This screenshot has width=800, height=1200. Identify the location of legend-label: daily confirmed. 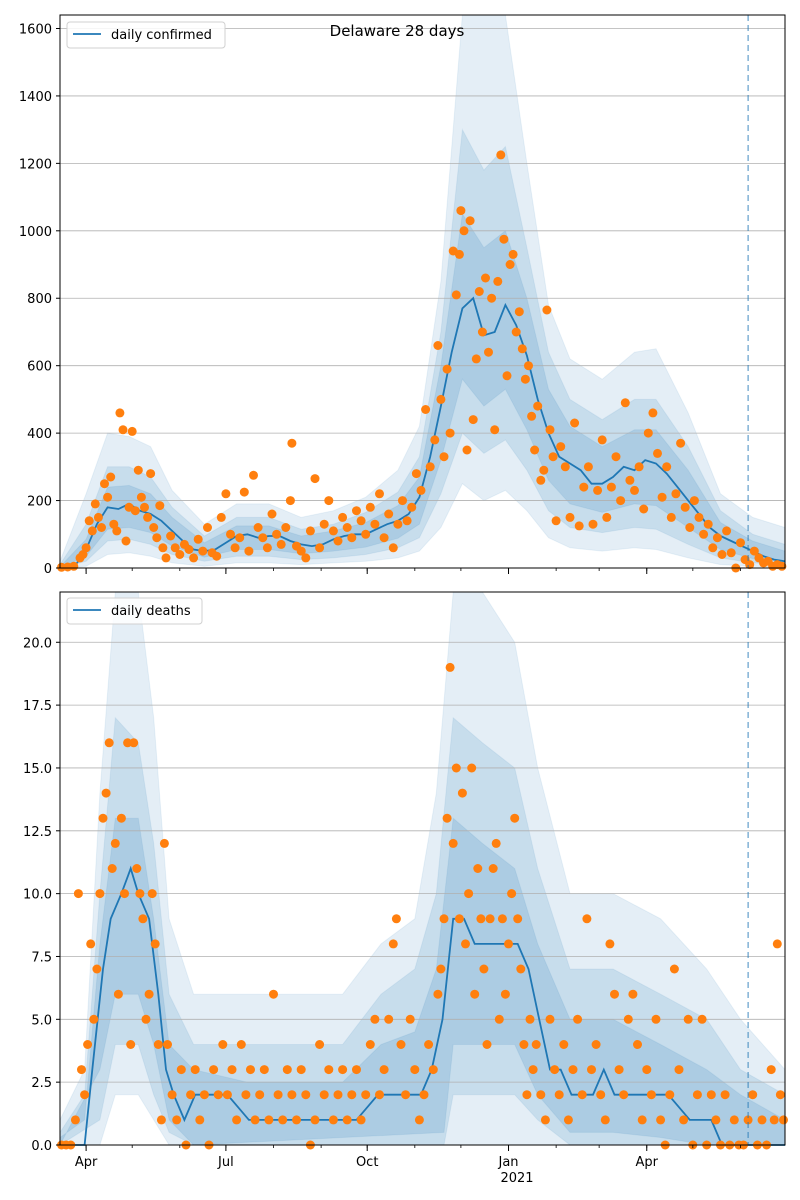
(161, 35).